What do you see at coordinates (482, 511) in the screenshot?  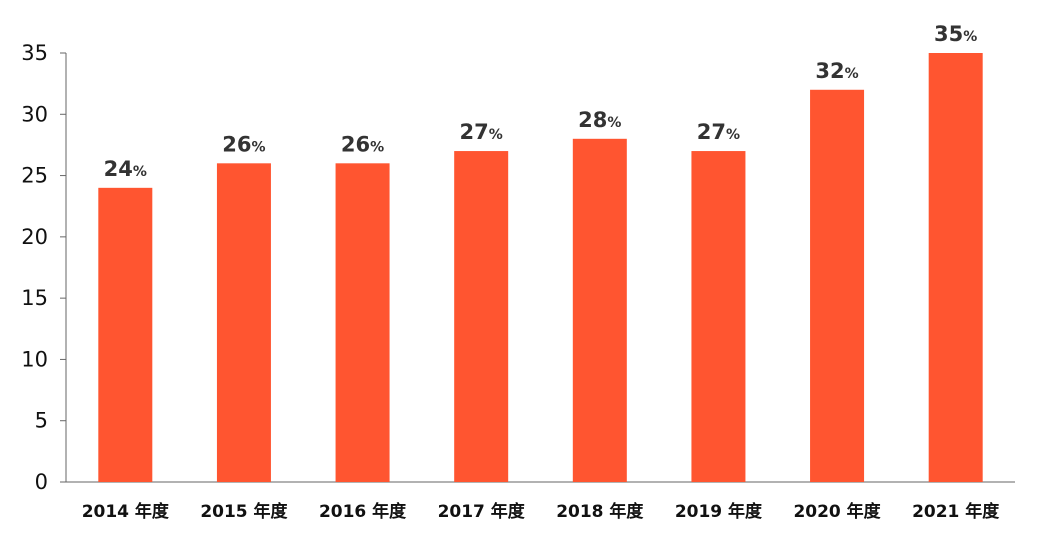 I see `x-tick-label: 2017 年度` at bounding box center [482, 511].